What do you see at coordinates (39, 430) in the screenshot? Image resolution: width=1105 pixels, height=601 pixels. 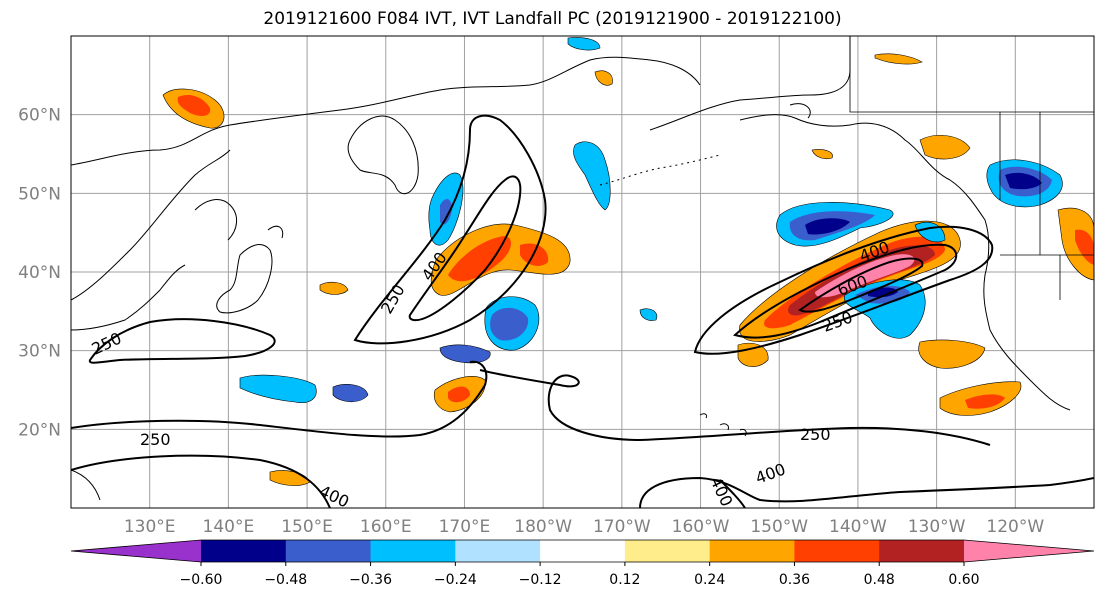 I see `latitude-label: 20°N` at bounding box center [39, 430].